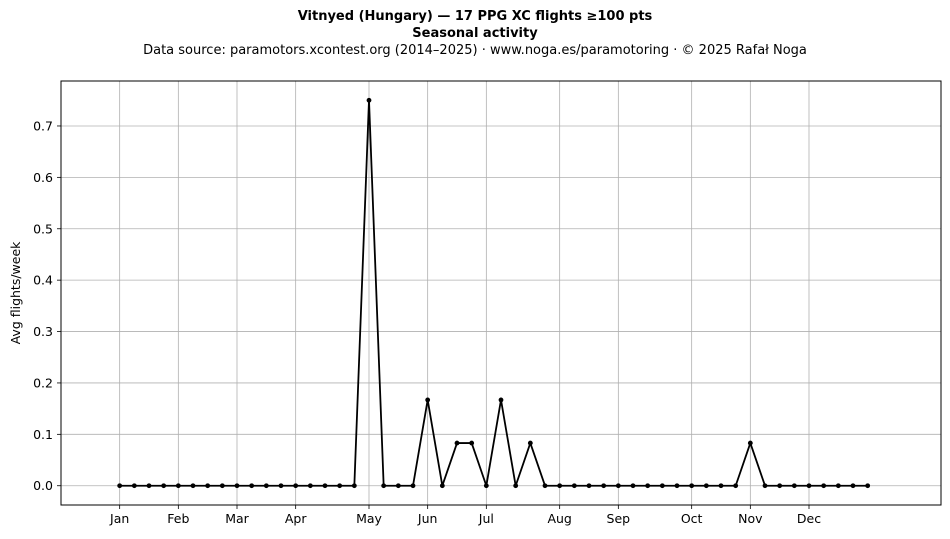  I want to click on y-axis-ticks: 0.0 0.1 0.2 0.3 0.4 0.5 0.6 0.7, so click(47, 305).